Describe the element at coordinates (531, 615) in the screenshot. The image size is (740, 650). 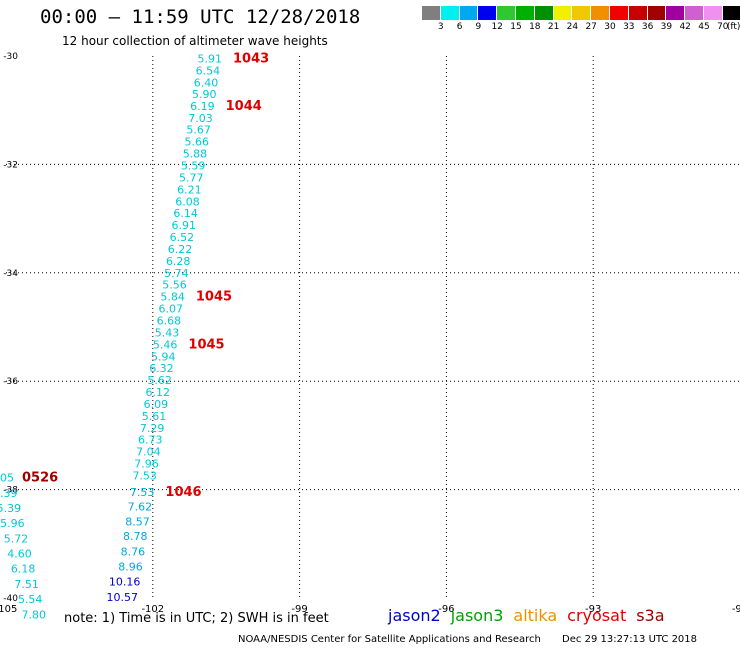
I see `satellite-legend: jason2 jason3 altika cryosat s3a` at that location.